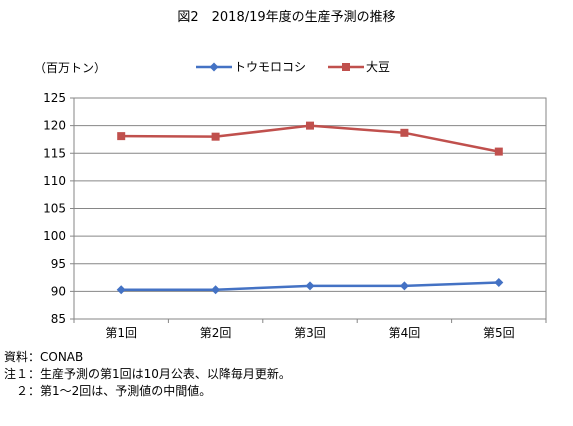 This screenshot has height=426, width=573. I want to click on data-point-s1-p2, so click(310, 125).